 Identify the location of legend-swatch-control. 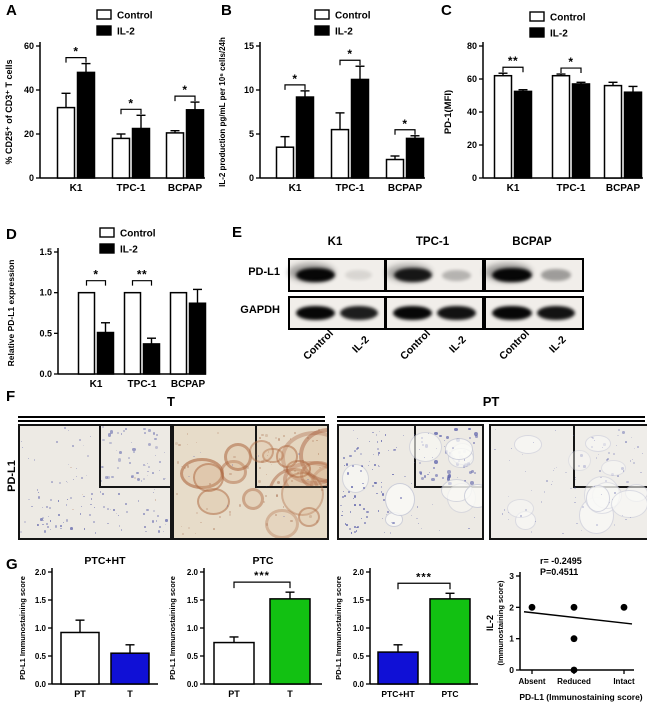
(107, 232).